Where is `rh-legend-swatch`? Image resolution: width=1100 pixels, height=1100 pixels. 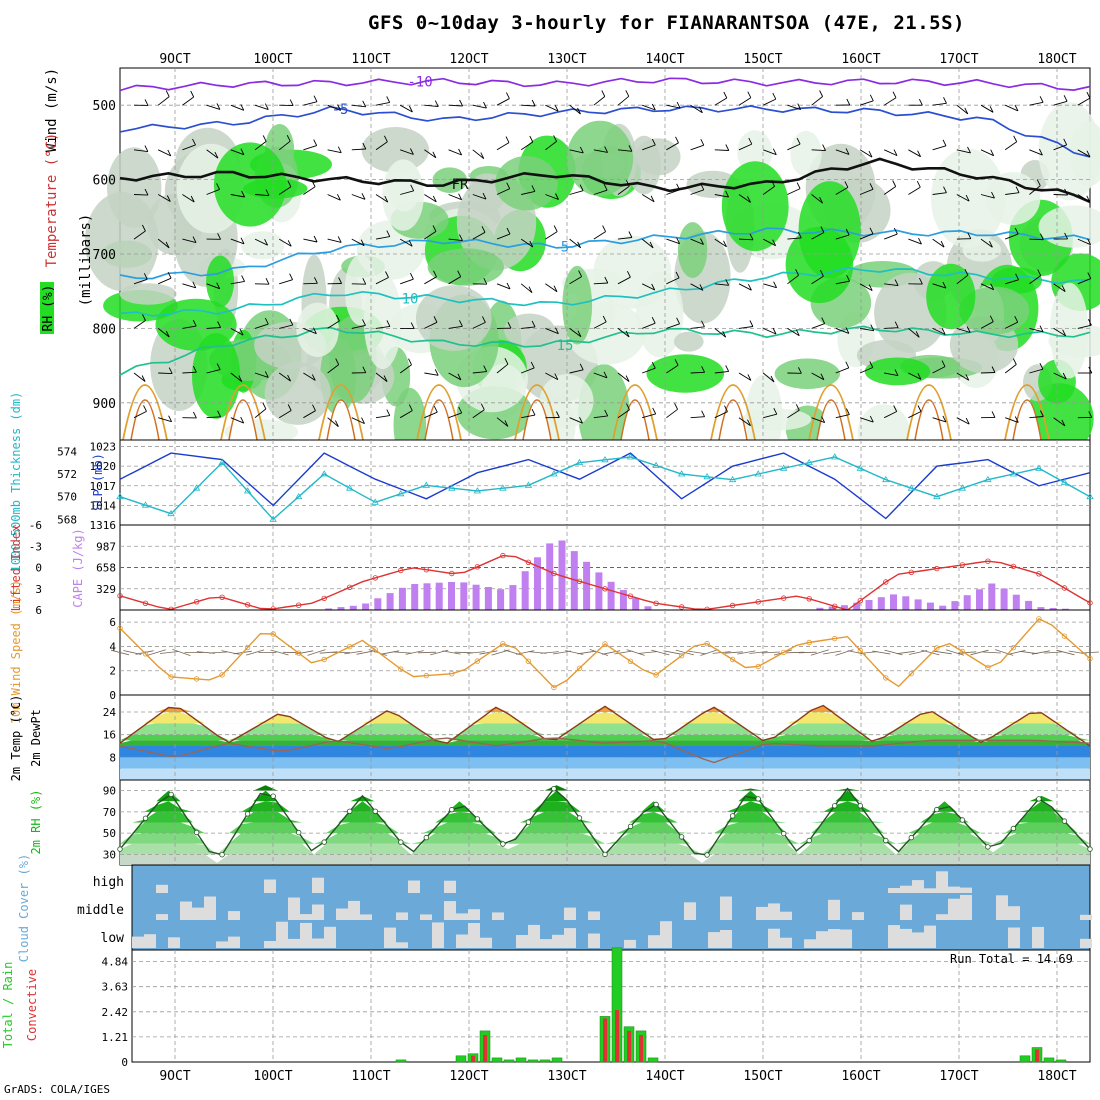 rh-legend-swatch is located at coordinates (47, 308).